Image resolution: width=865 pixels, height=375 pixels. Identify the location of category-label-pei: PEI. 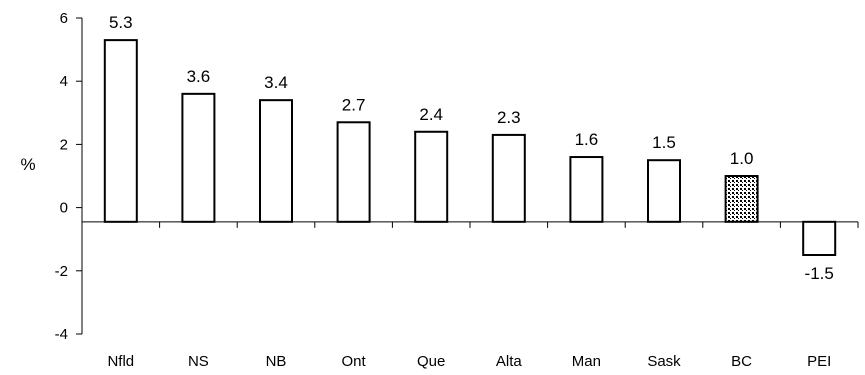
(819, 361).